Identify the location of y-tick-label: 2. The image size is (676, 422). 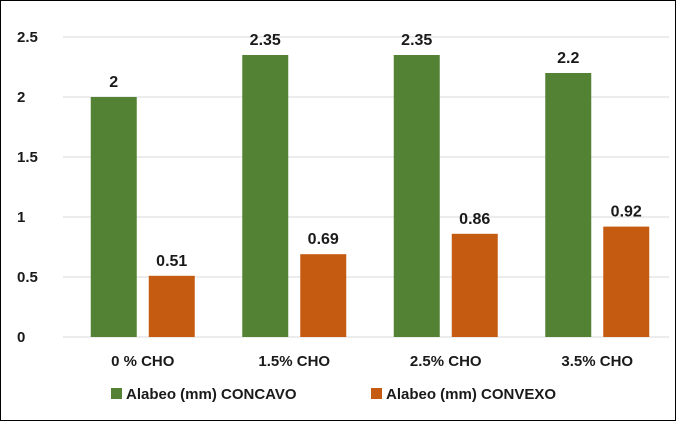
(21, 97).